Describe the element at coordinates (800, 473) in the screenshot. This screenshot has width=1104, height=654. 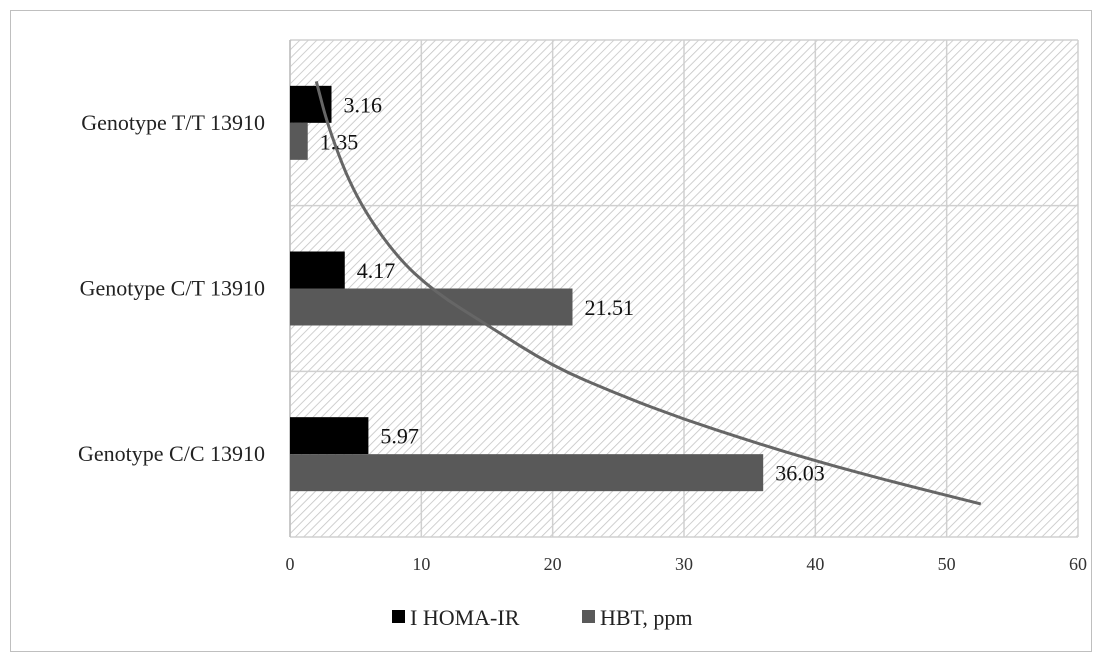
I see `data-label: 36.03` at that location.